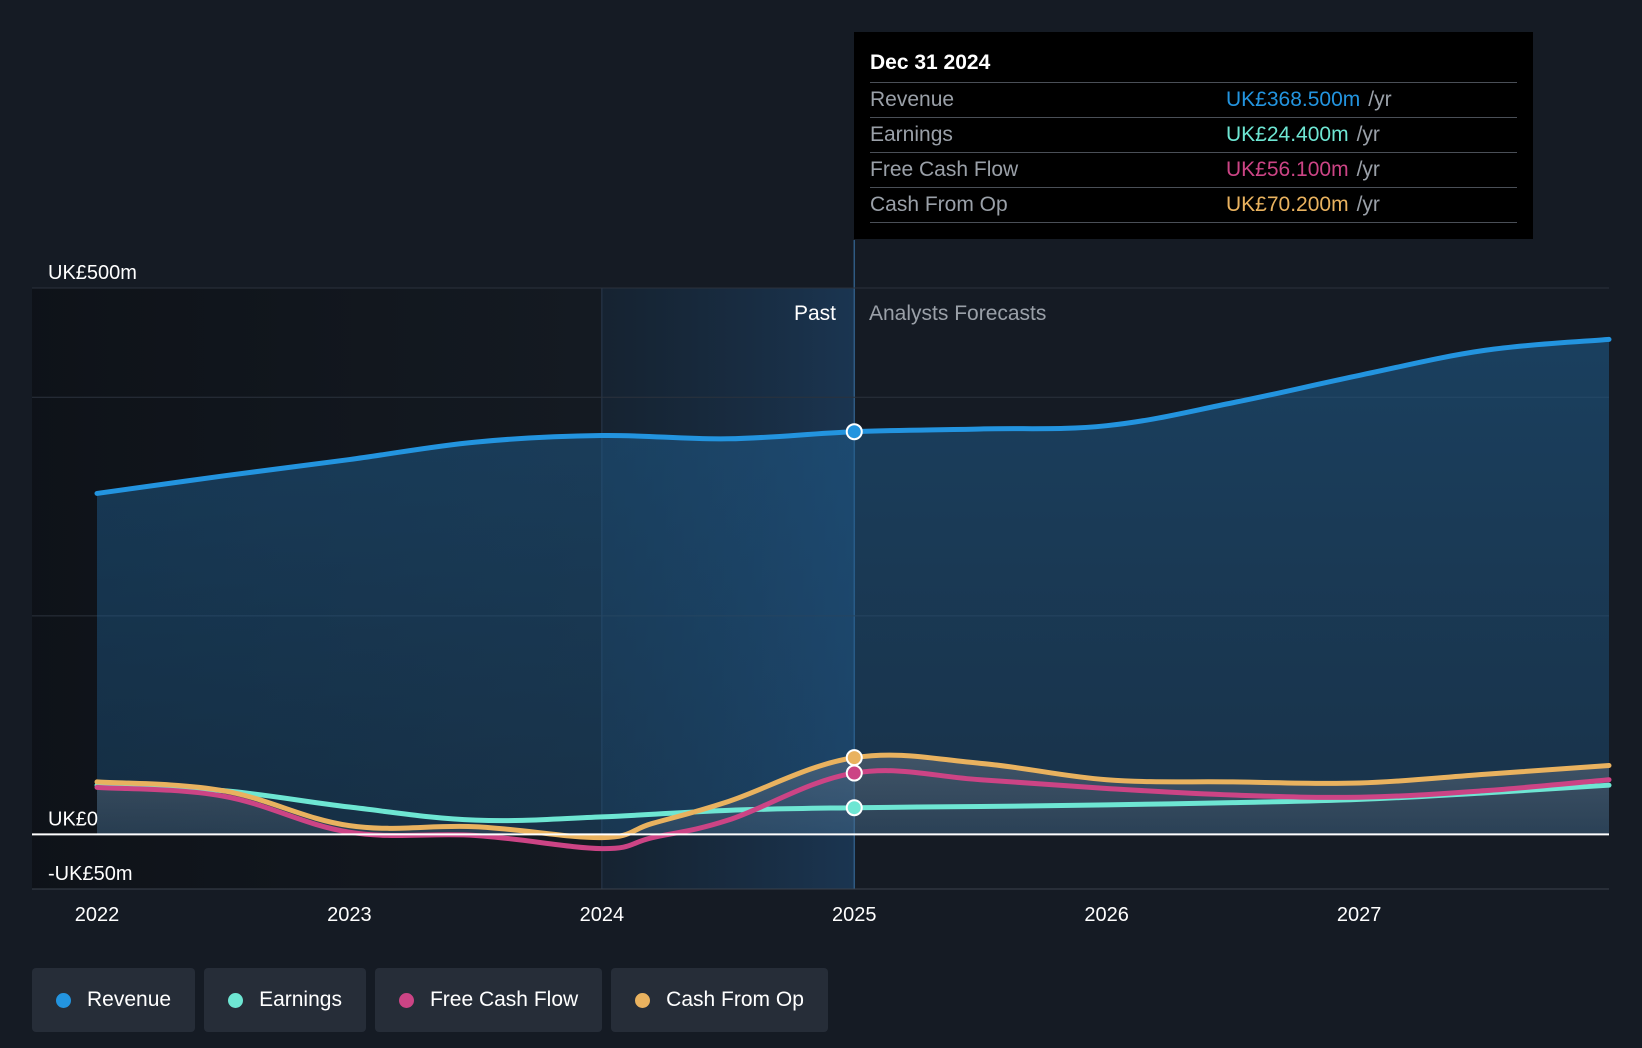 The height and width of the screenshot is (1048, 1642). I want to click on tooltip-date: Dec 31 2024, so click(930, 62).